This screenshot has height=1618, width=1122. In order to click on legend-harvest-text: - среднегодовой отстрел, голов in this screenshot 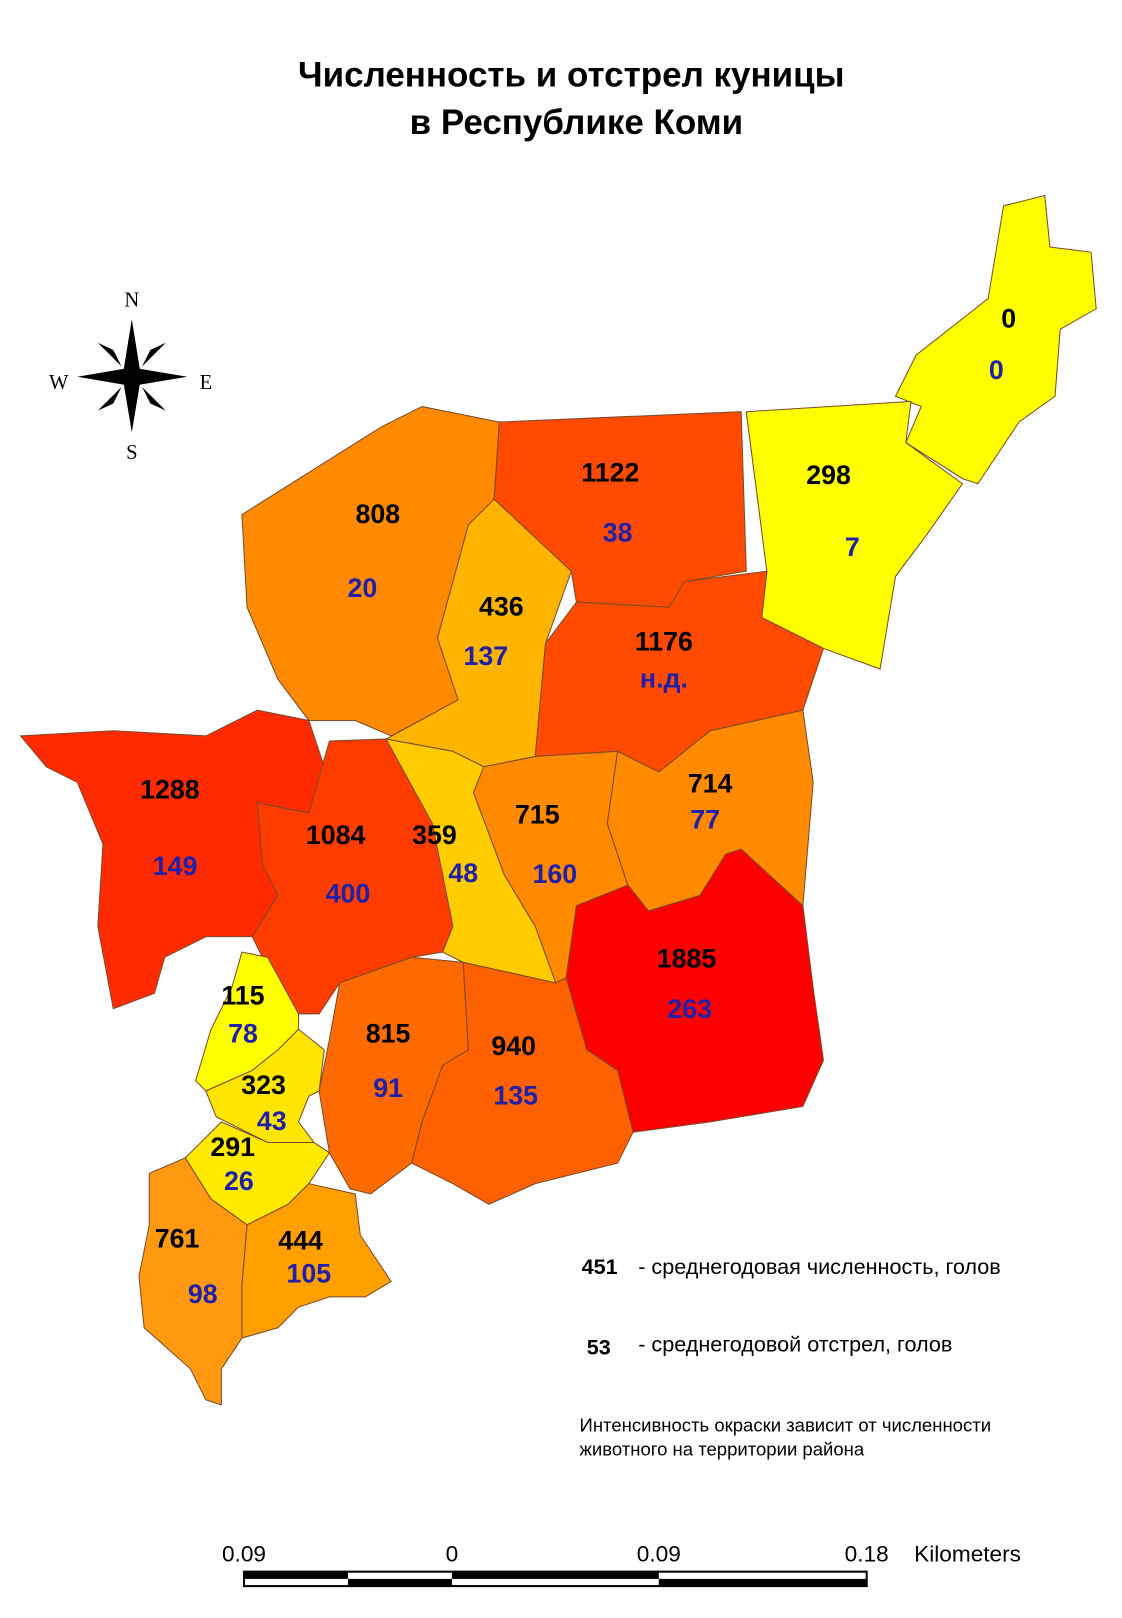, I will do `click(795, 1343)`.